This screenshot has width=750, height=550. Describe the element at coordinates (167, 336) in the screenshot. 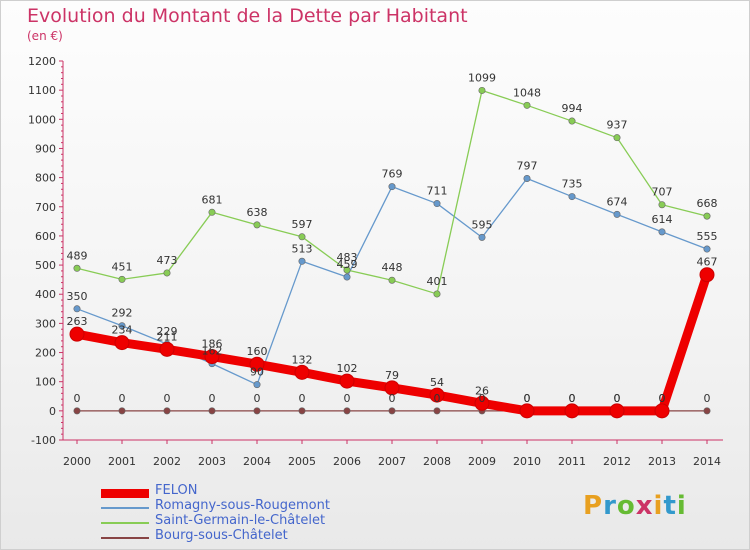

I see `data-label: 211` at that location.